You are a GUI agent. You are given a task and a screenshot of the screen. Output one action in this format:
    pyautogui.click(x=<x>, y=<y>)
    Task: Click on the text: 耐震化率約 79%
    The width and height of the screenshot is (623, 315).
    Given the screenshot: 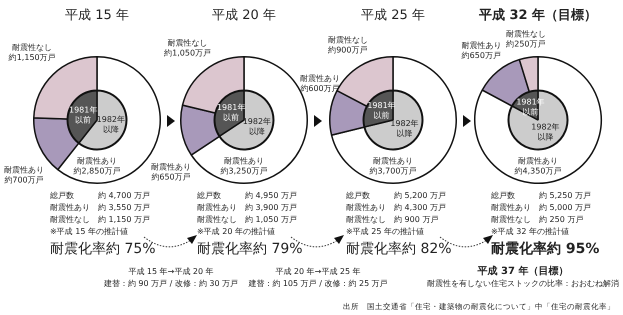 What is the action you would take?
    pyautogui.click(x=250, y=249)
    